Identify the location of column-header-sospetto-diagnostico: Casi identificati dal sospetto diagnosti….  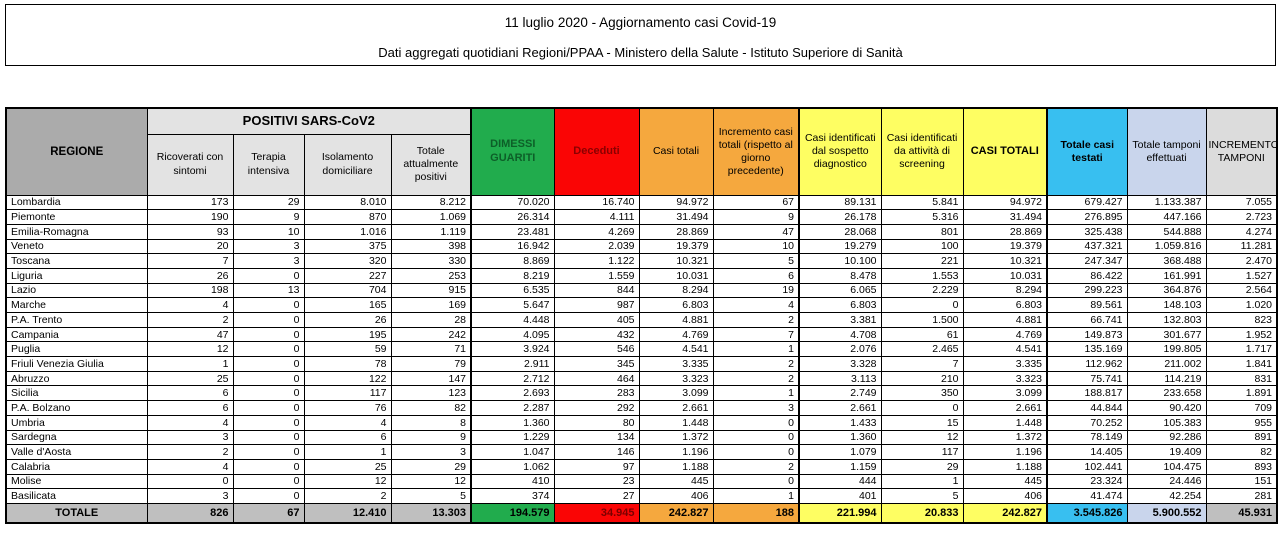
(840, 151).